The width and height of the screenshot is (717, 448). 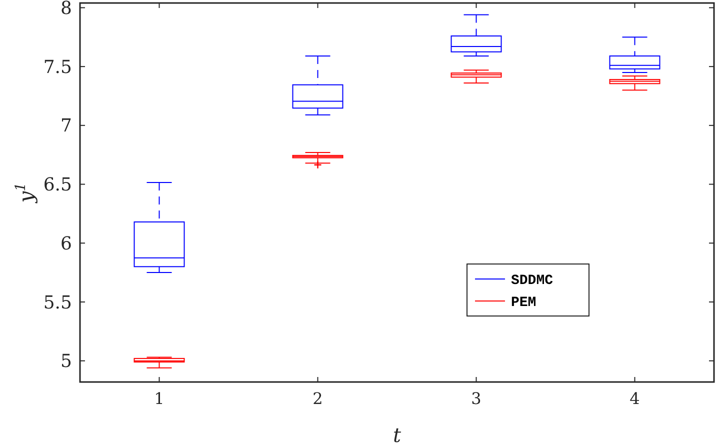 I want to click on y-tick-label: 7, so click(x=66, y=126).